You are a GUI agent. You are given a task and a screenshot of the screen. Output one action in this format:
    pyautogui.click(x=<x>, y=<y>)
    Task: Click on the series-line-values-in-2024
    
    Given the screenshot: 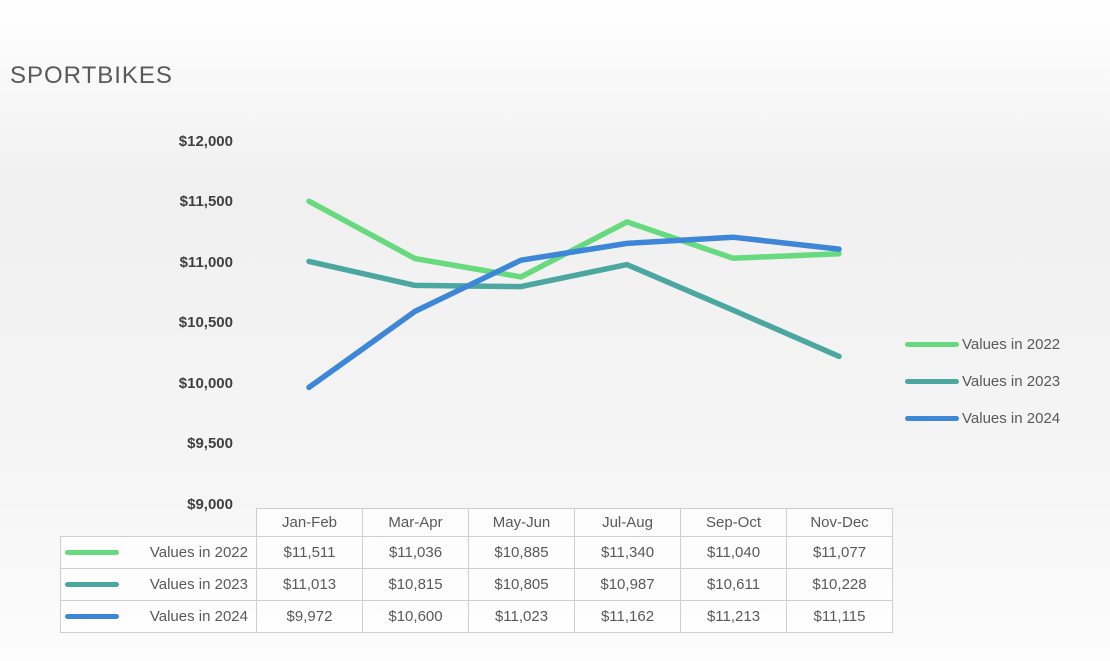 What is the action you would take?
    pyautogui.click(x=574, y=312)
    